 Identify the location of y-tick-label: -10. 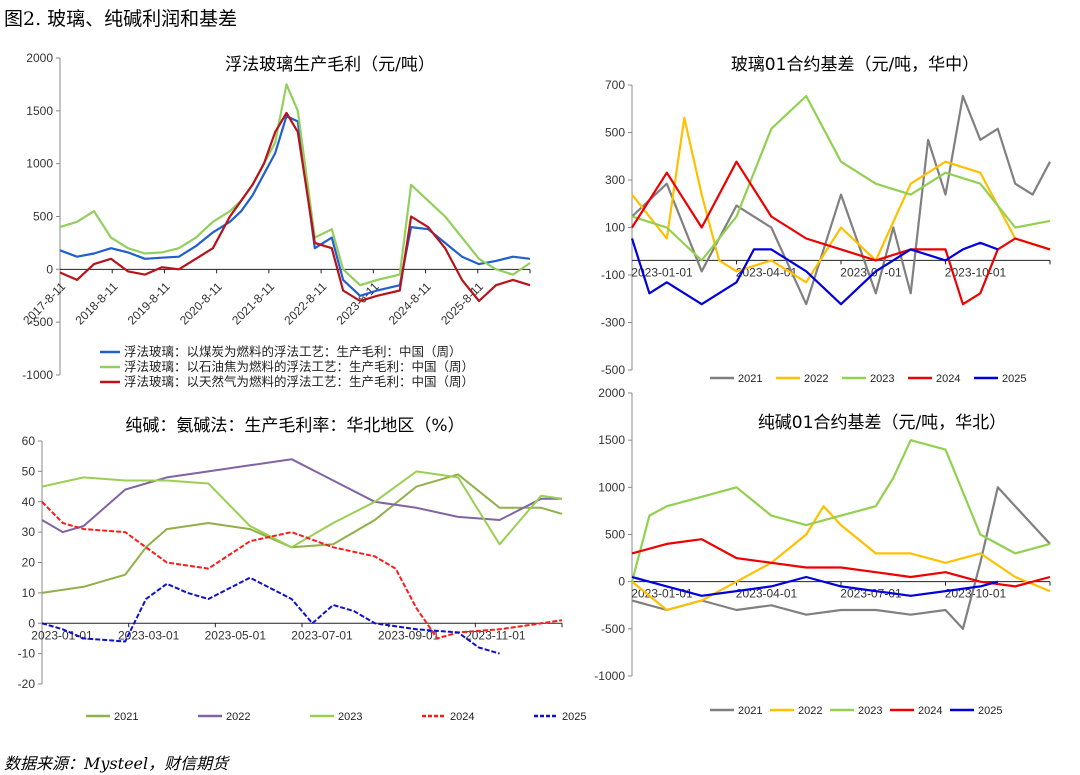
(27, 654).